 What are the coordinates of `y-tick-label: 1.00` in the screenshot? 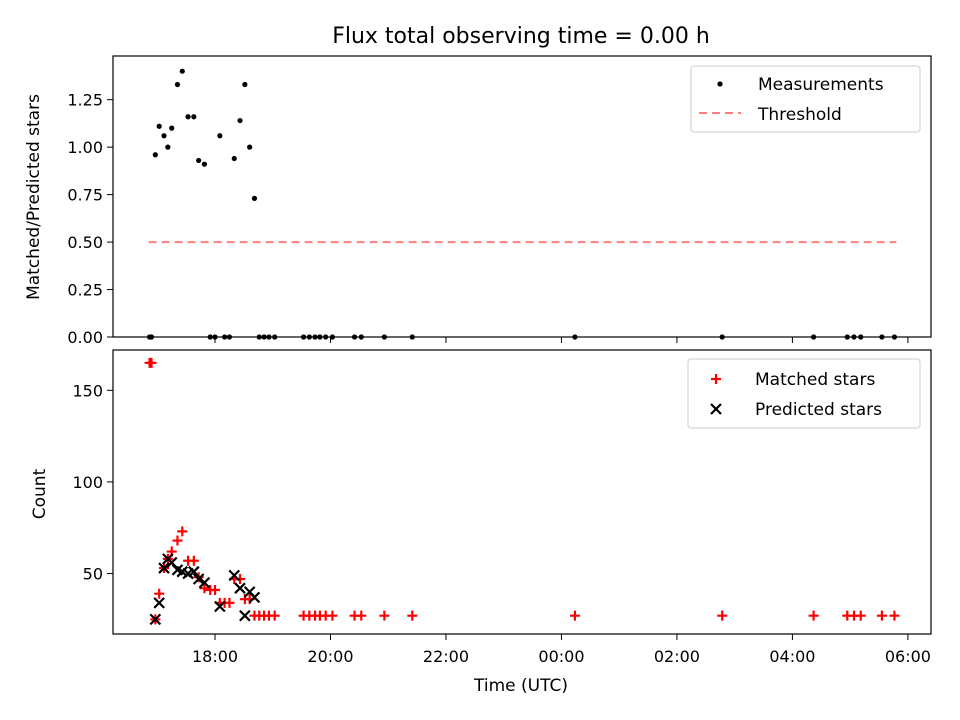 It's located at (85, 147).